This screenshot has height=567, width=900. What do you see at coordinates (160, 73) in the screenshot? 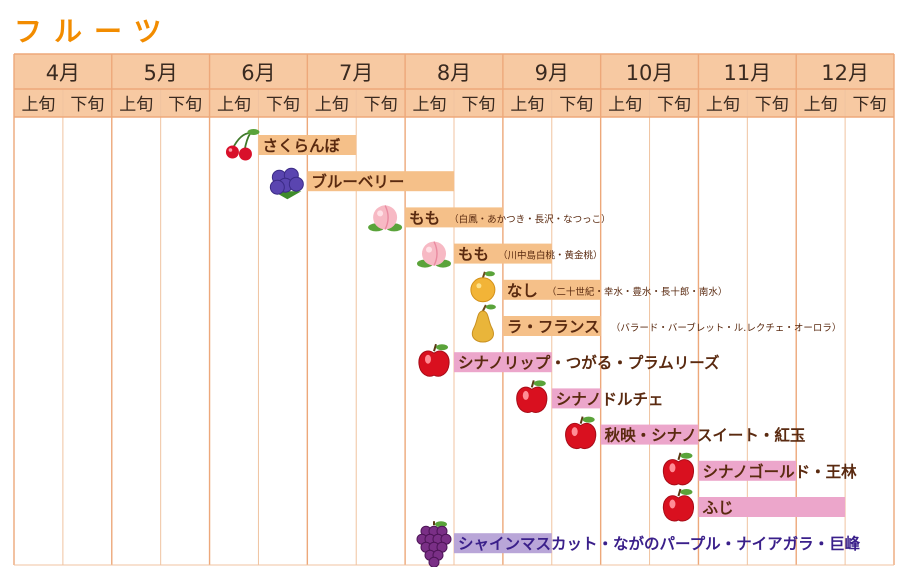
I see `month-label: 5月` at bounding box center [160, 73].